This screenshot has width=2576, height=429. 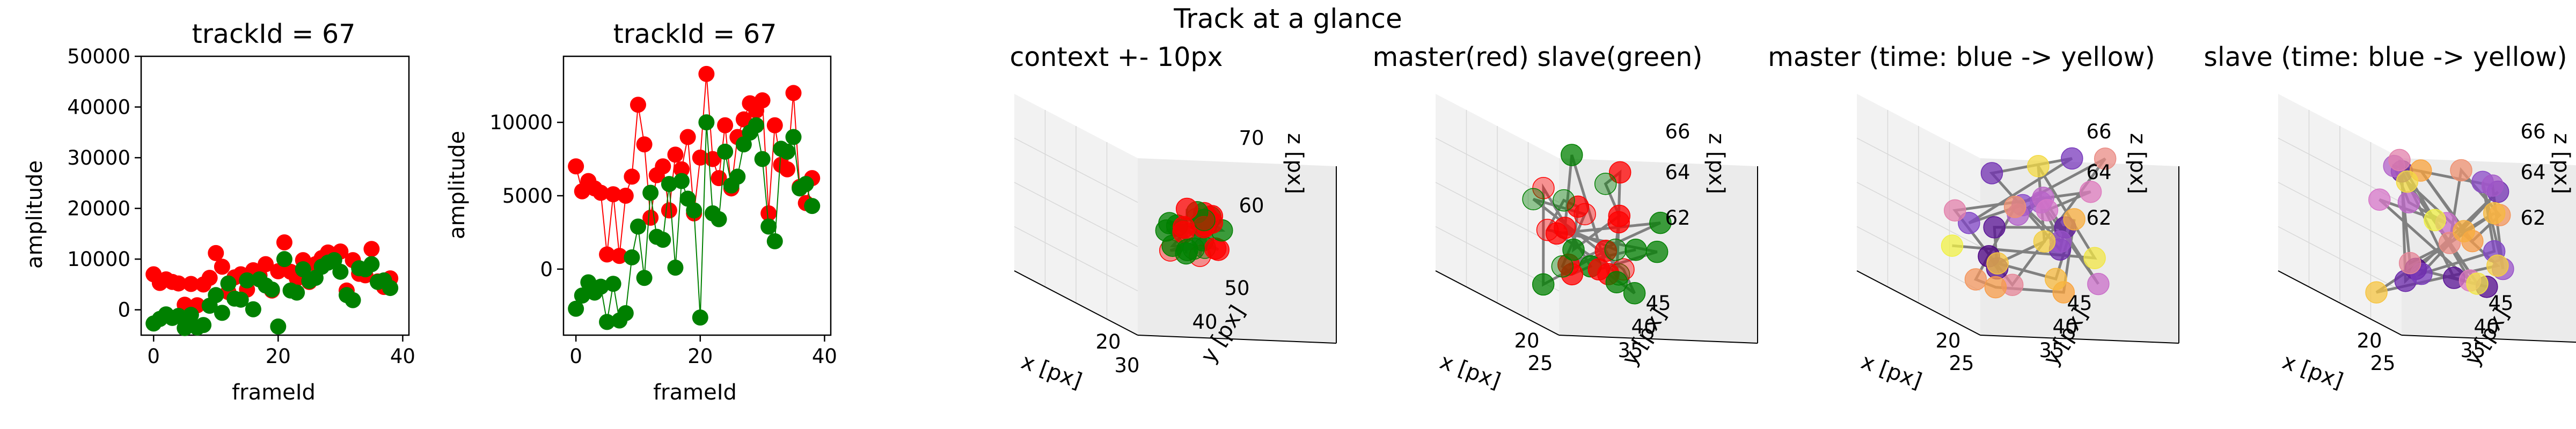 What do you see at coordinates (663, 211) in the screenshot?
I see `panel-2-plot: 0 20 40 0 5000 10000` at bounding box center [663, 211].